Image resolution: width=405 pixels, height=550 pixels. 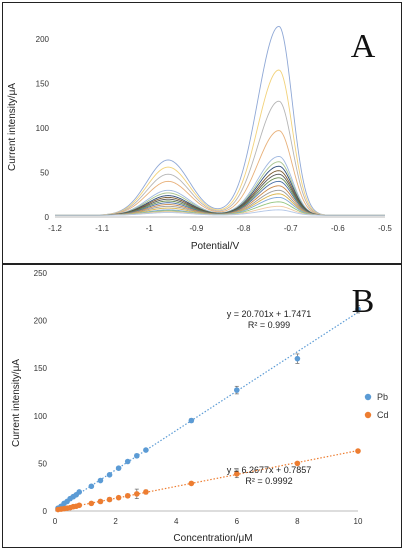 What do you see at coordinates (197, 228) in the screenshot?
I see `x-tick-label: -0.9` at bounding box center [197, 228].